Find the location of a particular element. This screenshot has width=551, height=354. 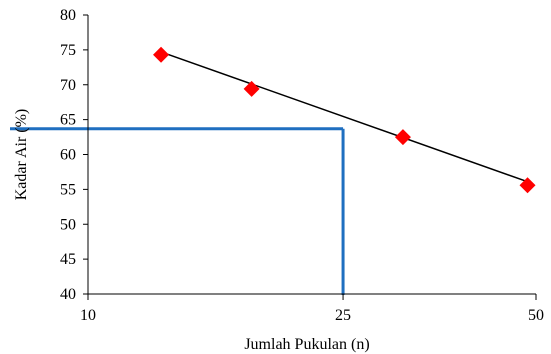

x-axis-title: Jumlah Pukulan (n) is located at coordinates (306, 344).